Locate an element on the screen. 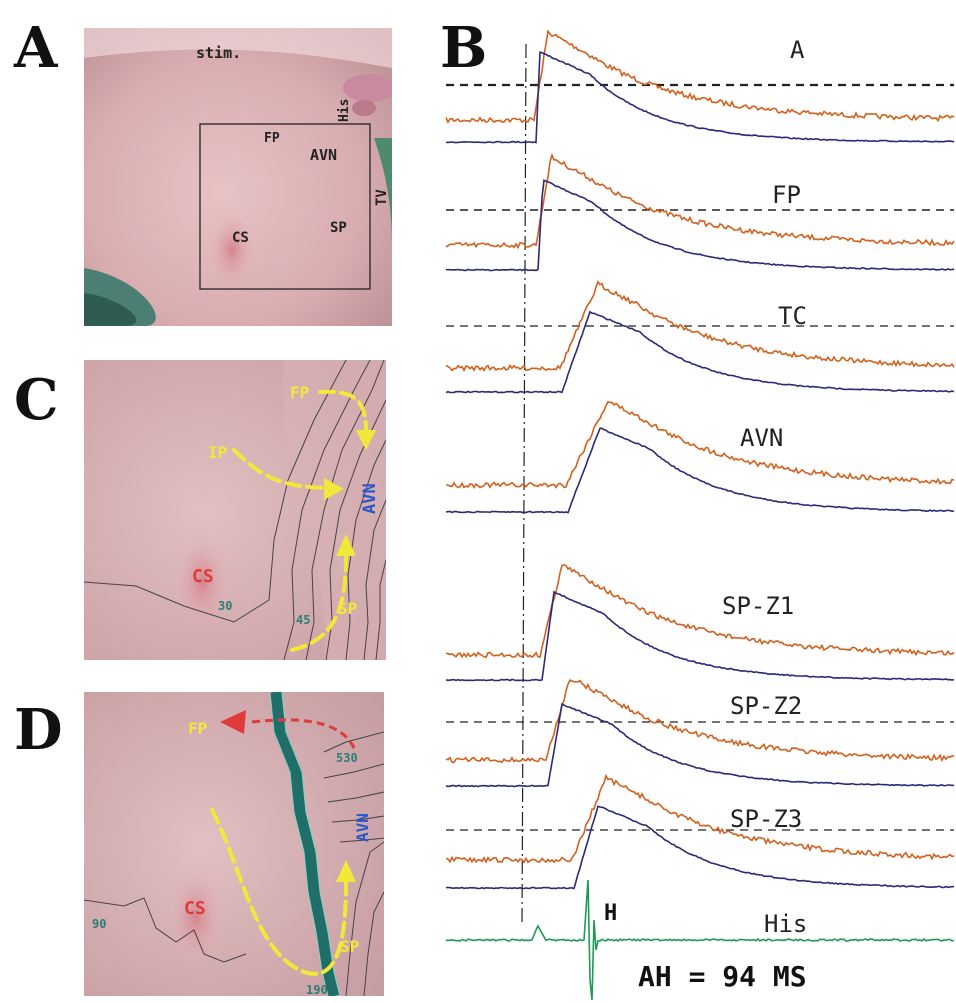 The image size is (956, 1003). trace-blue-tc is located at coordinates (700, 352).